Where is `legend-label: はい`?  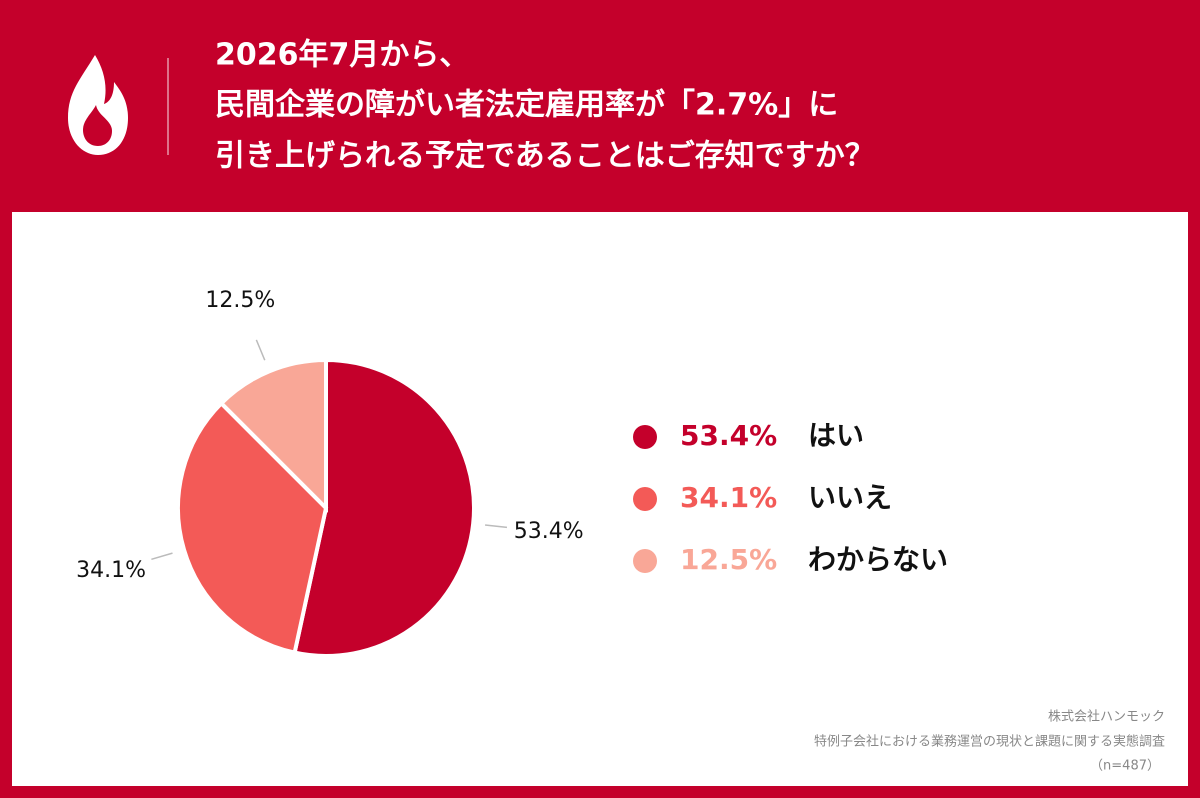
legend-label: はい is located at coordinates (836, 435).